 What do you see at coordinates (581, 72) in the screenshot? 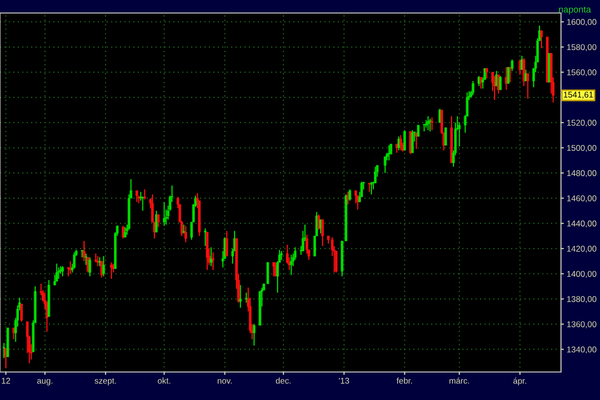
I see `y-tick-label: 1560,00` at bounding box center [581, 72].